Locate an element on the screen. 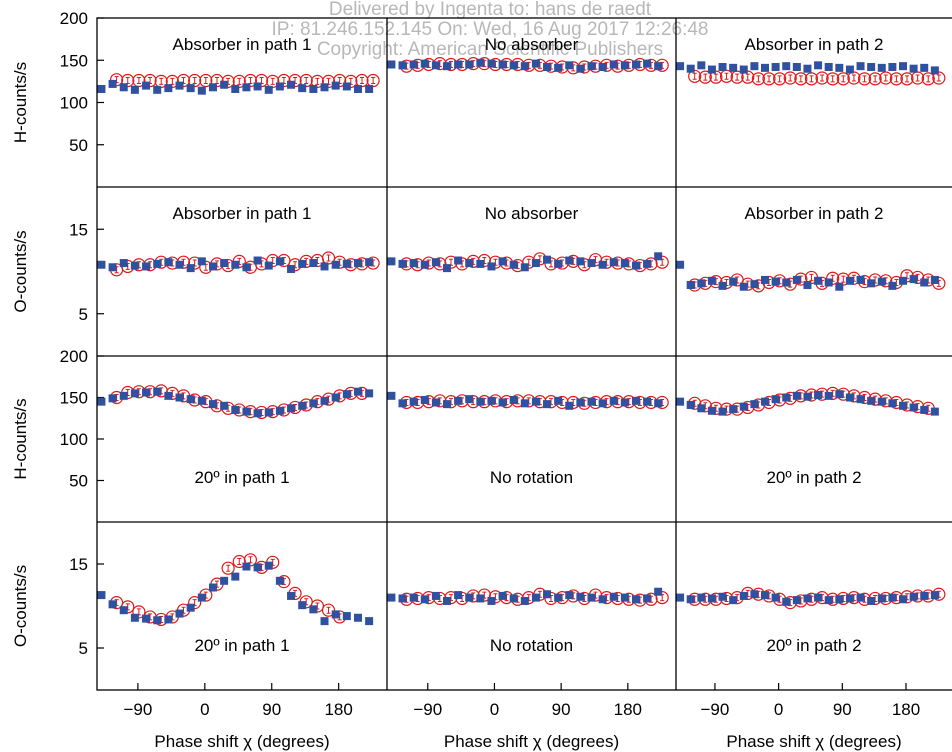  panel-annotation: No absorber is located at coordinates (532, 213).